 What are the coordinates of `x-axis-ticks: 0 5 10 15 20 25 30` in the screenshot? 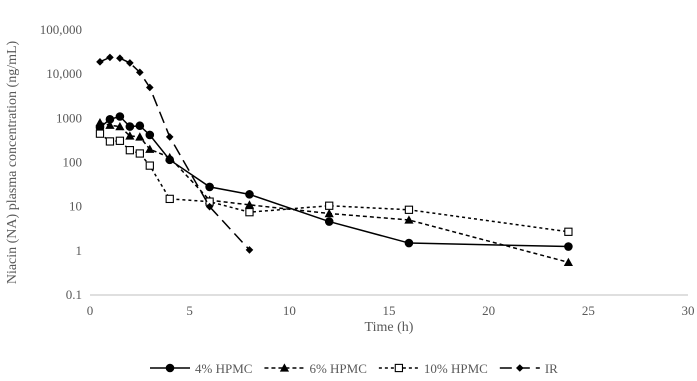 It's located at (391, 310).